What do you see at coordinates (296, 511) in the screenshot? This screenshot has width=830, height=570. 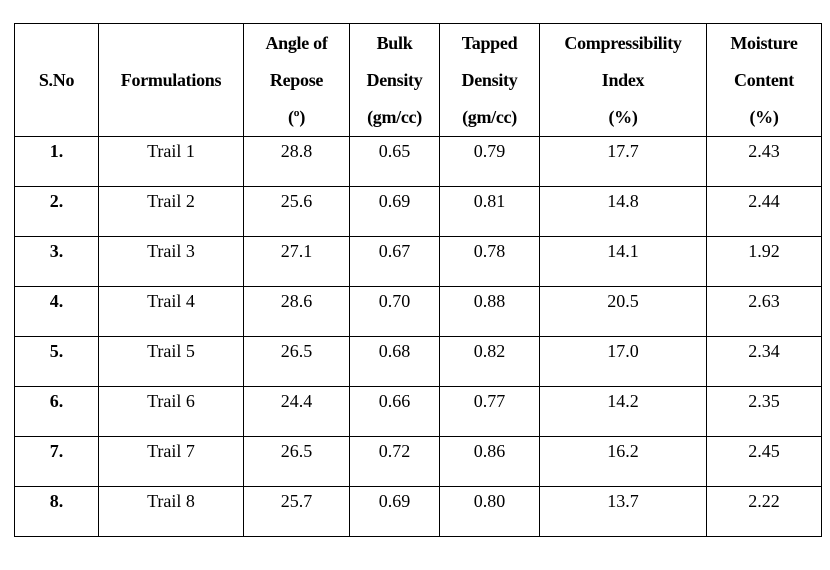 I see `cell-angle-of-repose: 25.7` at bounding box center [296, 511].